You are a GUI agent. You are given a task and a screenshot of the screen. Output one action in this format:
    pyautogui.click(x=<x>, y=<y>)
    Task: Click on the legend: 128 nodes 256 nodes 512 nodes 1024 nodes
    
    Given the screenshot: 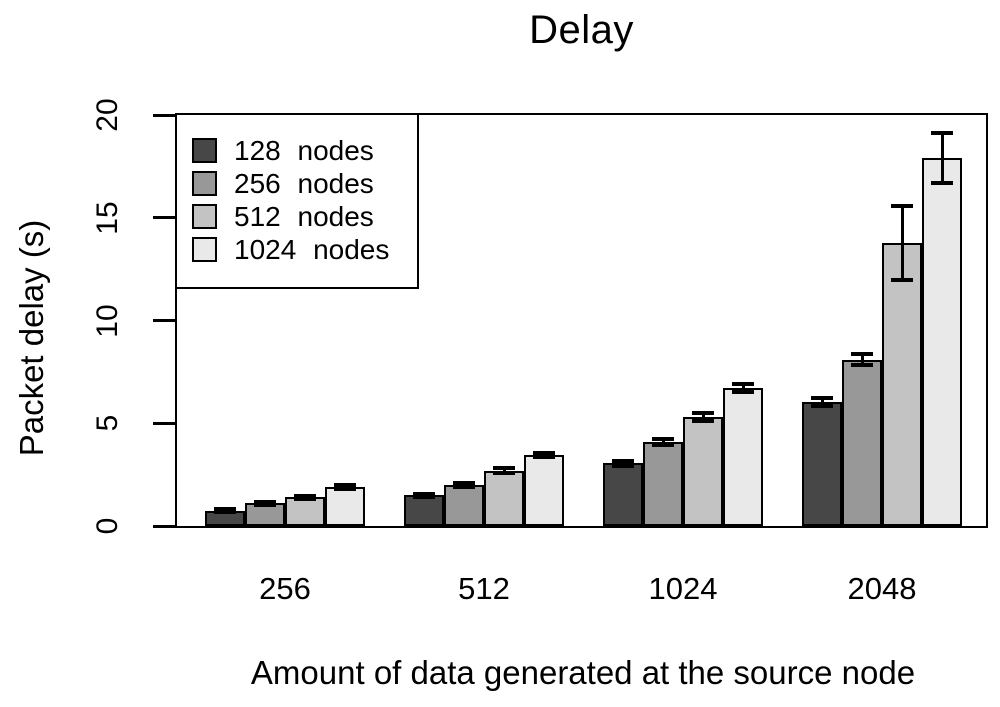 What is the action you would take?
    pyautogui.click(x=297, y=201)
    